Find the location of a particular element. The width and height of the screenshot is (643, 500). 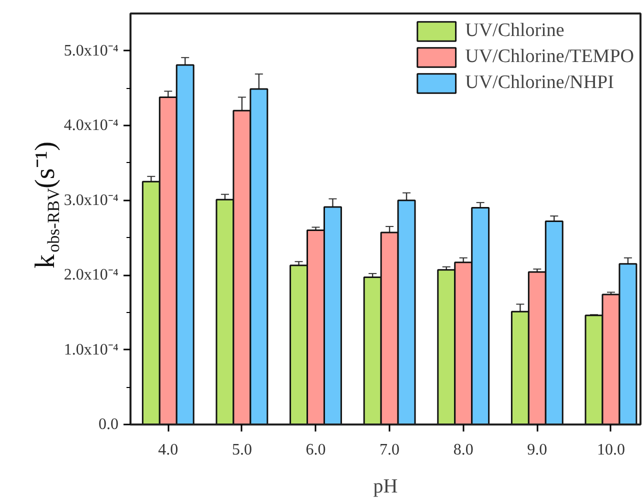

y-tick-label: 4.0x10⁻⁴ is located at coordinates (91, 125).